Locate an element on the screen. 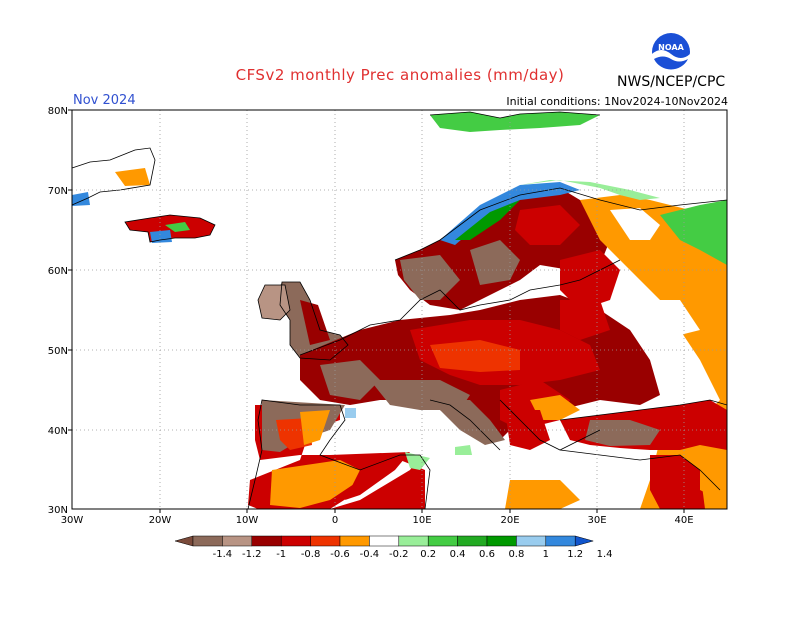  map-title: CFSv2 monthly Prec anomalies (mm/day) is located at coordinates (400, 75).